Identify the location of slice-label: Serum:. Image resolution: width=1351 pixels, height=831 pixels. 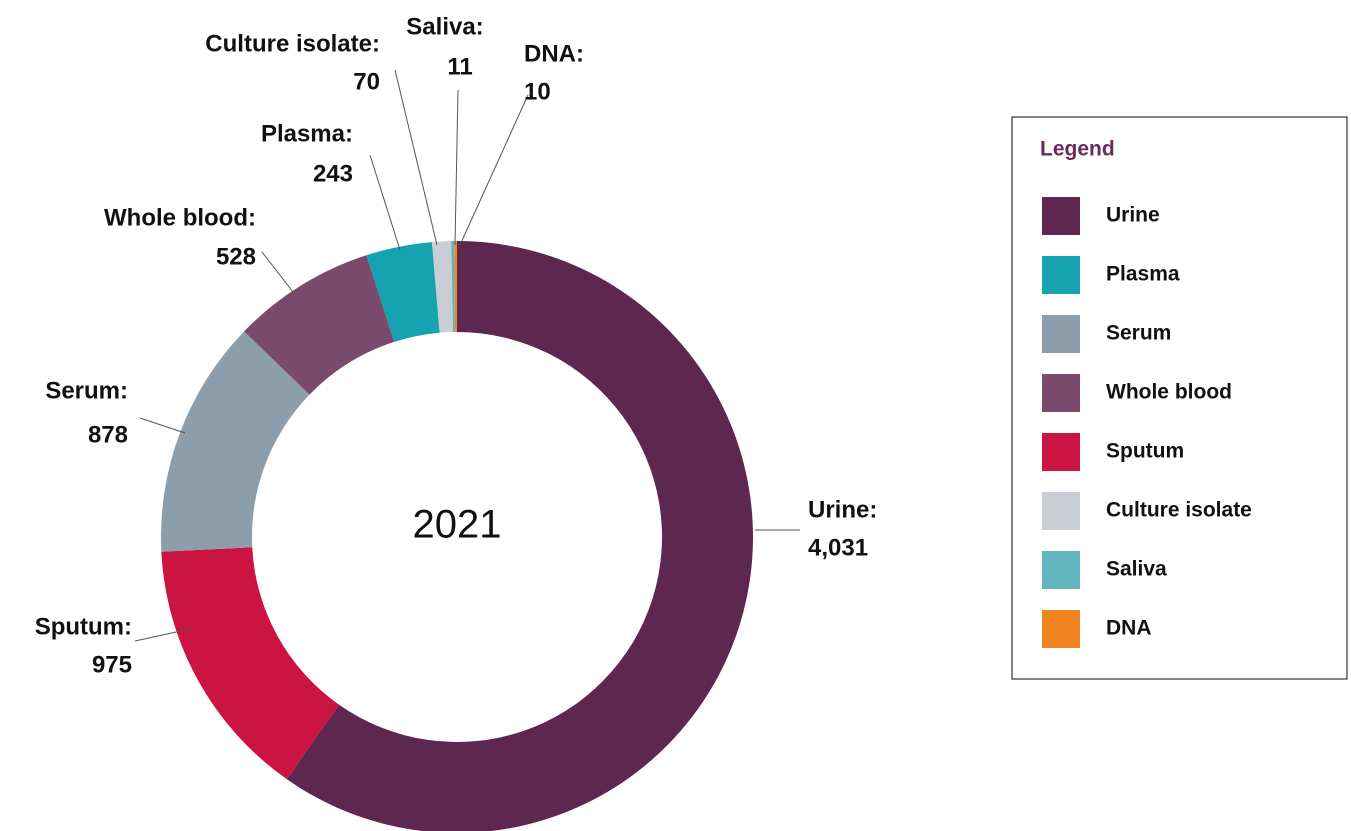
(86, 390).